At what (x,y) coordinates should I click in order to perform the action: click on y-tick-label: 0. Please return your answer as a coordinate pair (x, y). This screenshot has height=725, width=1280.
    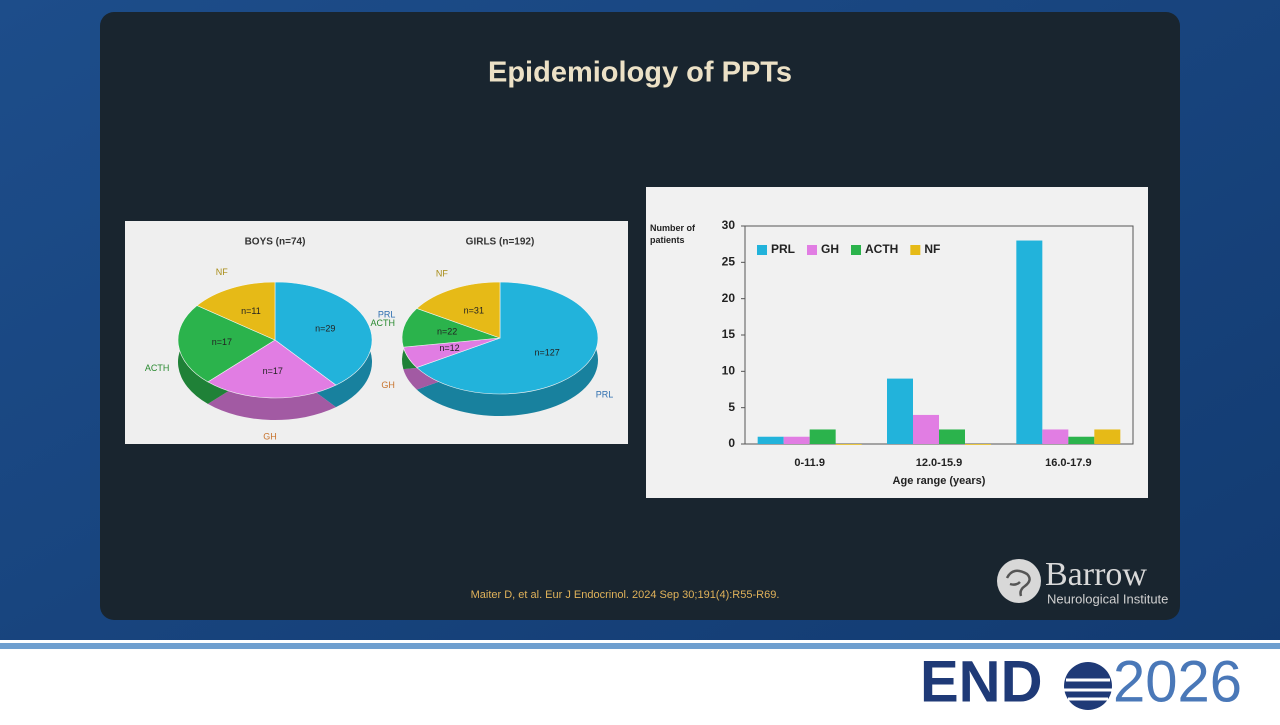
    Looking at the image, I should click on (731, 443).